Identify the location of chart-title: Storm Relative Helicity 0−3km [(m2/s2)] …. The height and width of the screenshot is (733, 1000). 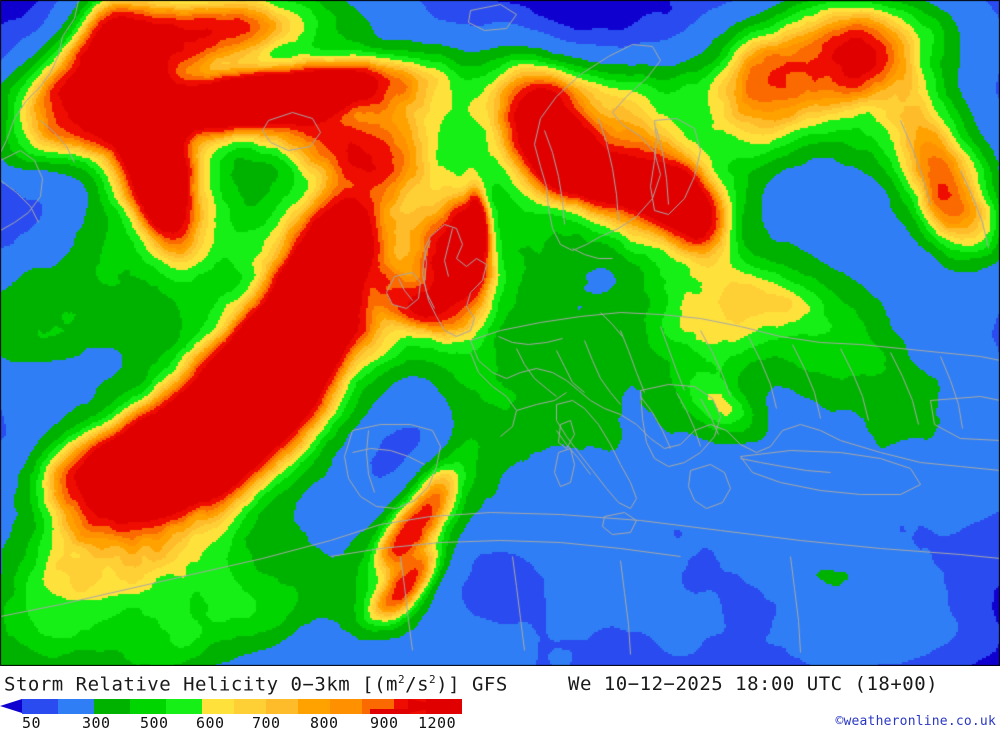
(256, 684).